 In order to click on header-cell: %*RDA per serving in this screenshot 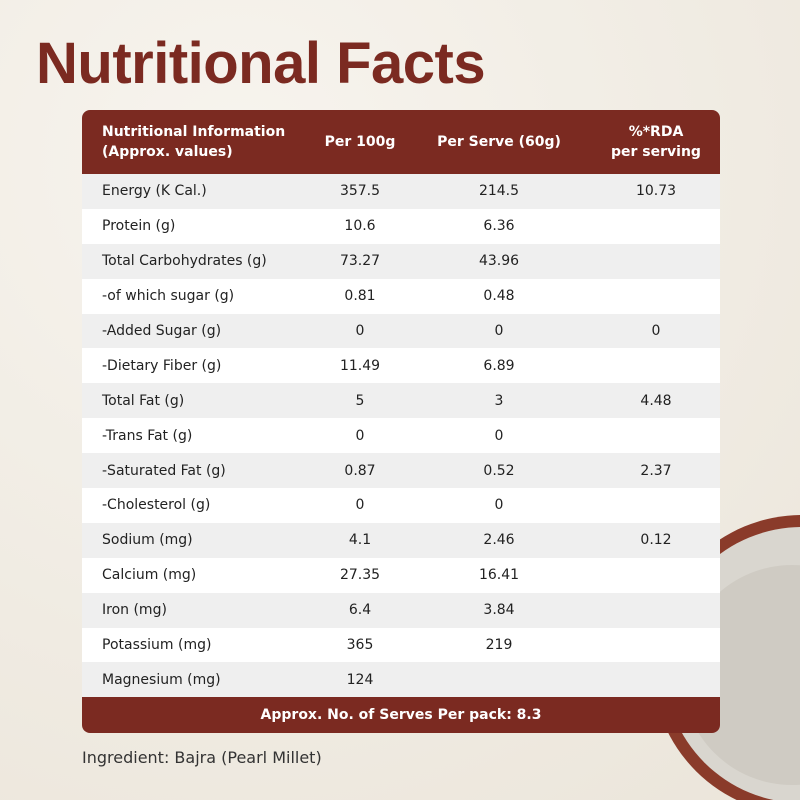, I will do `click(656, 142)`.